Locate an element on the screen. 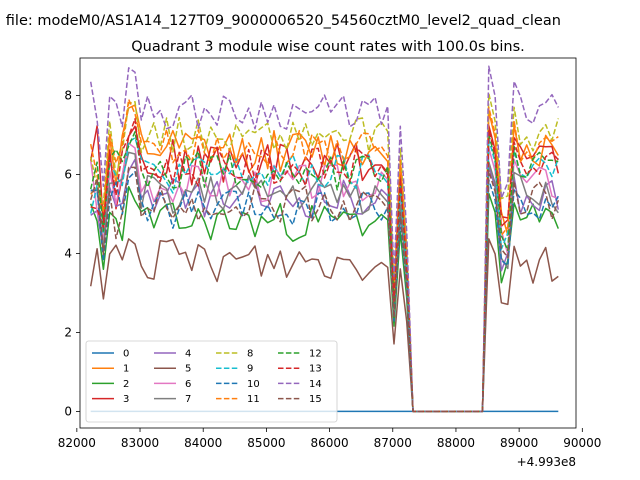 The image size is (640, 480). x-tick-label: 88000 is located at coordinates (456, 443).